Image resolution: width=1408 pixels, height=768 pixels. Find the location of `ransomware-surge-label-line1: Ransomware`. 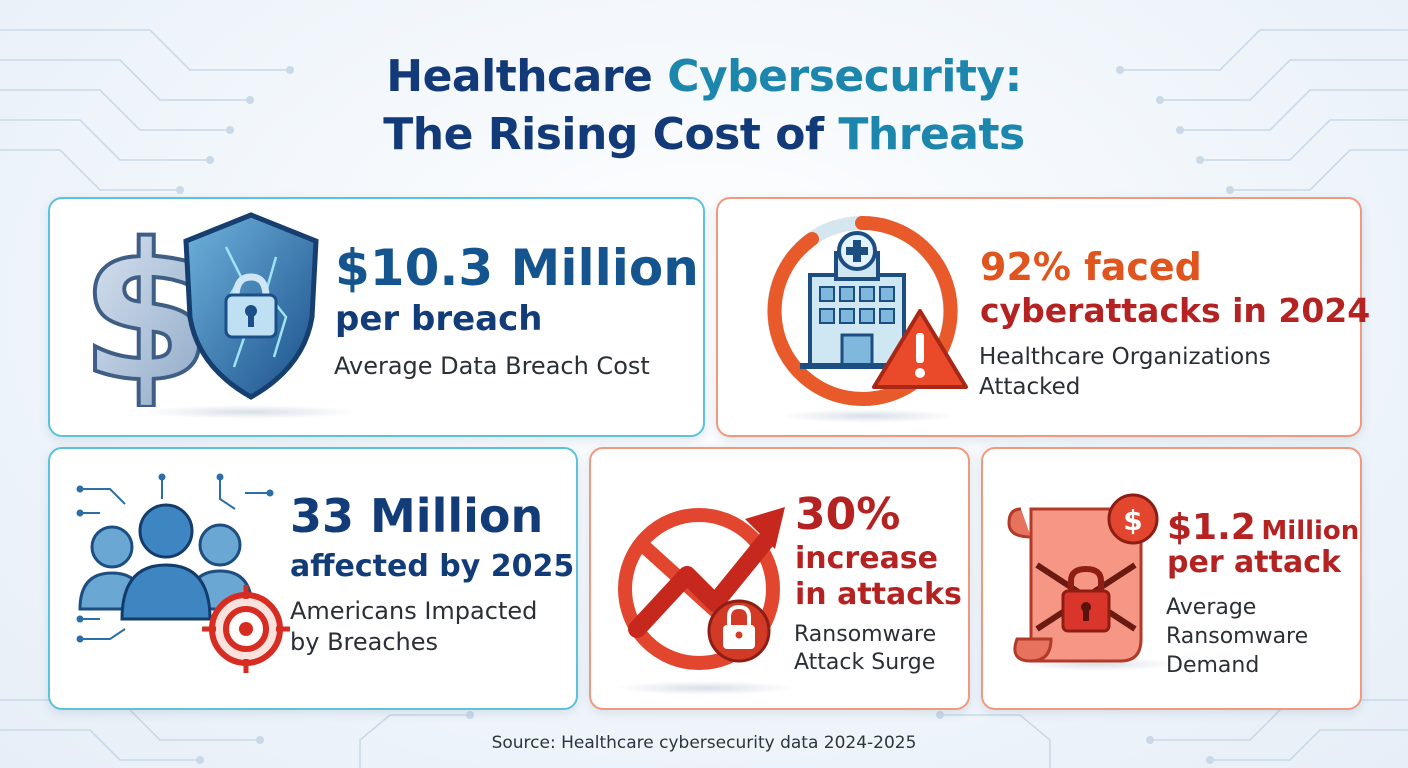

ransomware-surge-label-line1: Ransomware is located at coordinates (865, 634).